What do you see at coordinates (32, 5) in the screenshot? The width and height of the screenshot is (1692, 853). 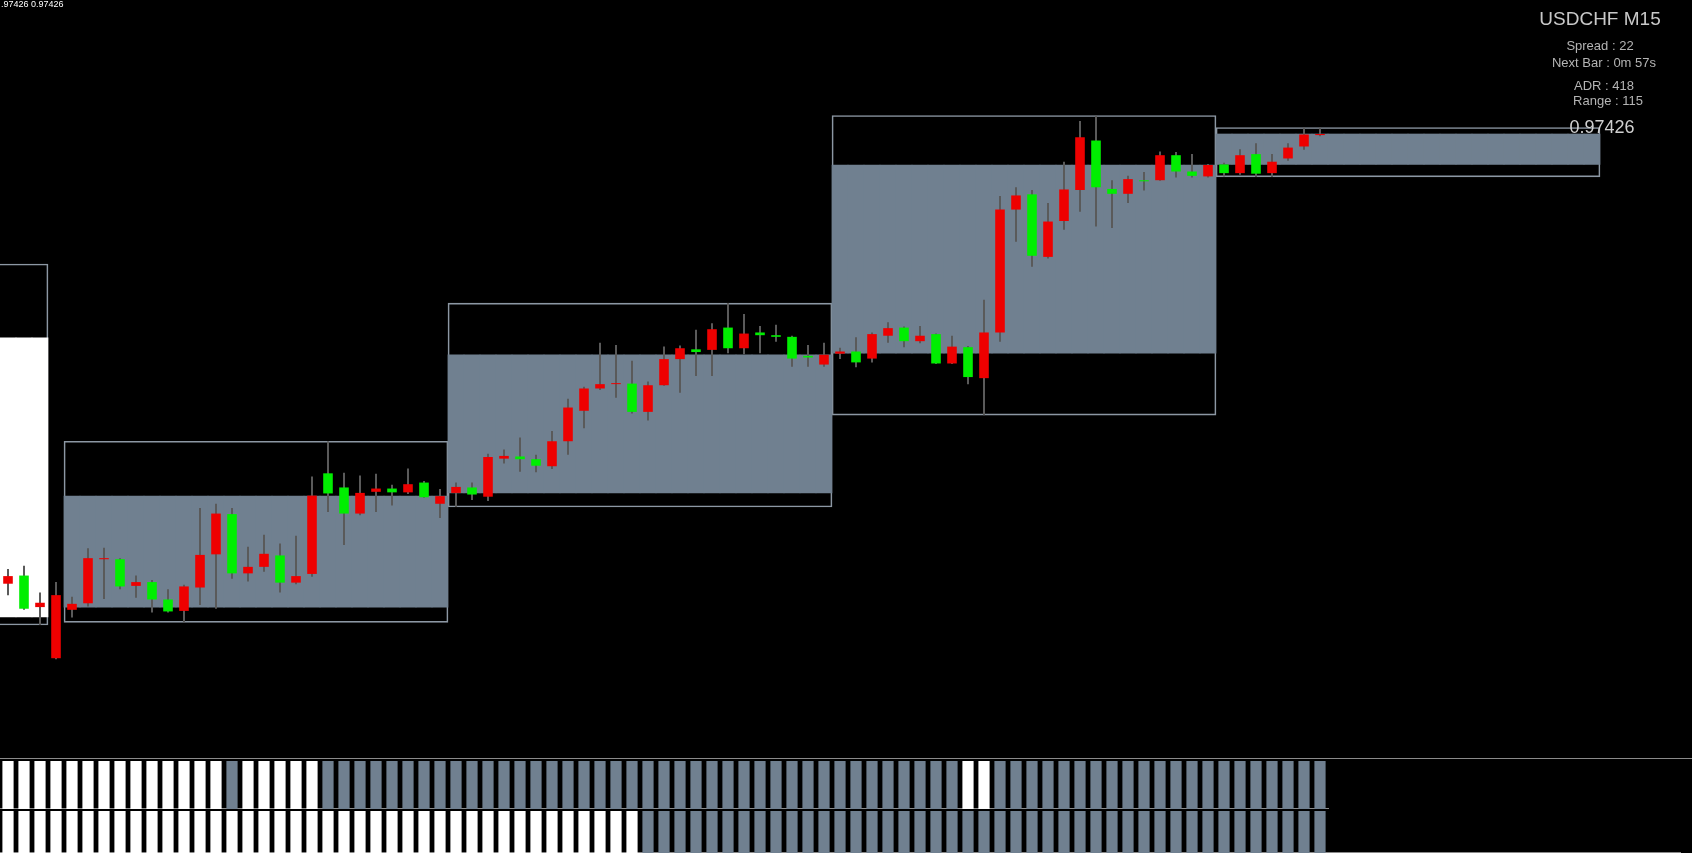 I see `text: .97426 0.97426` at bounding box center [32, 5].